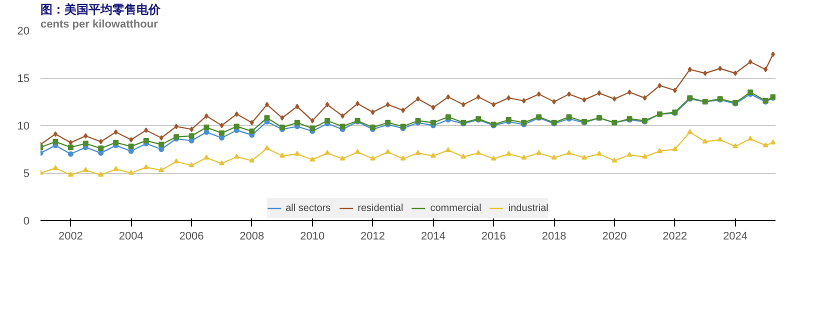 The width and height of the screenshot is (830, 336). I want to click on y-tick-label: 15, so click(23, 79).